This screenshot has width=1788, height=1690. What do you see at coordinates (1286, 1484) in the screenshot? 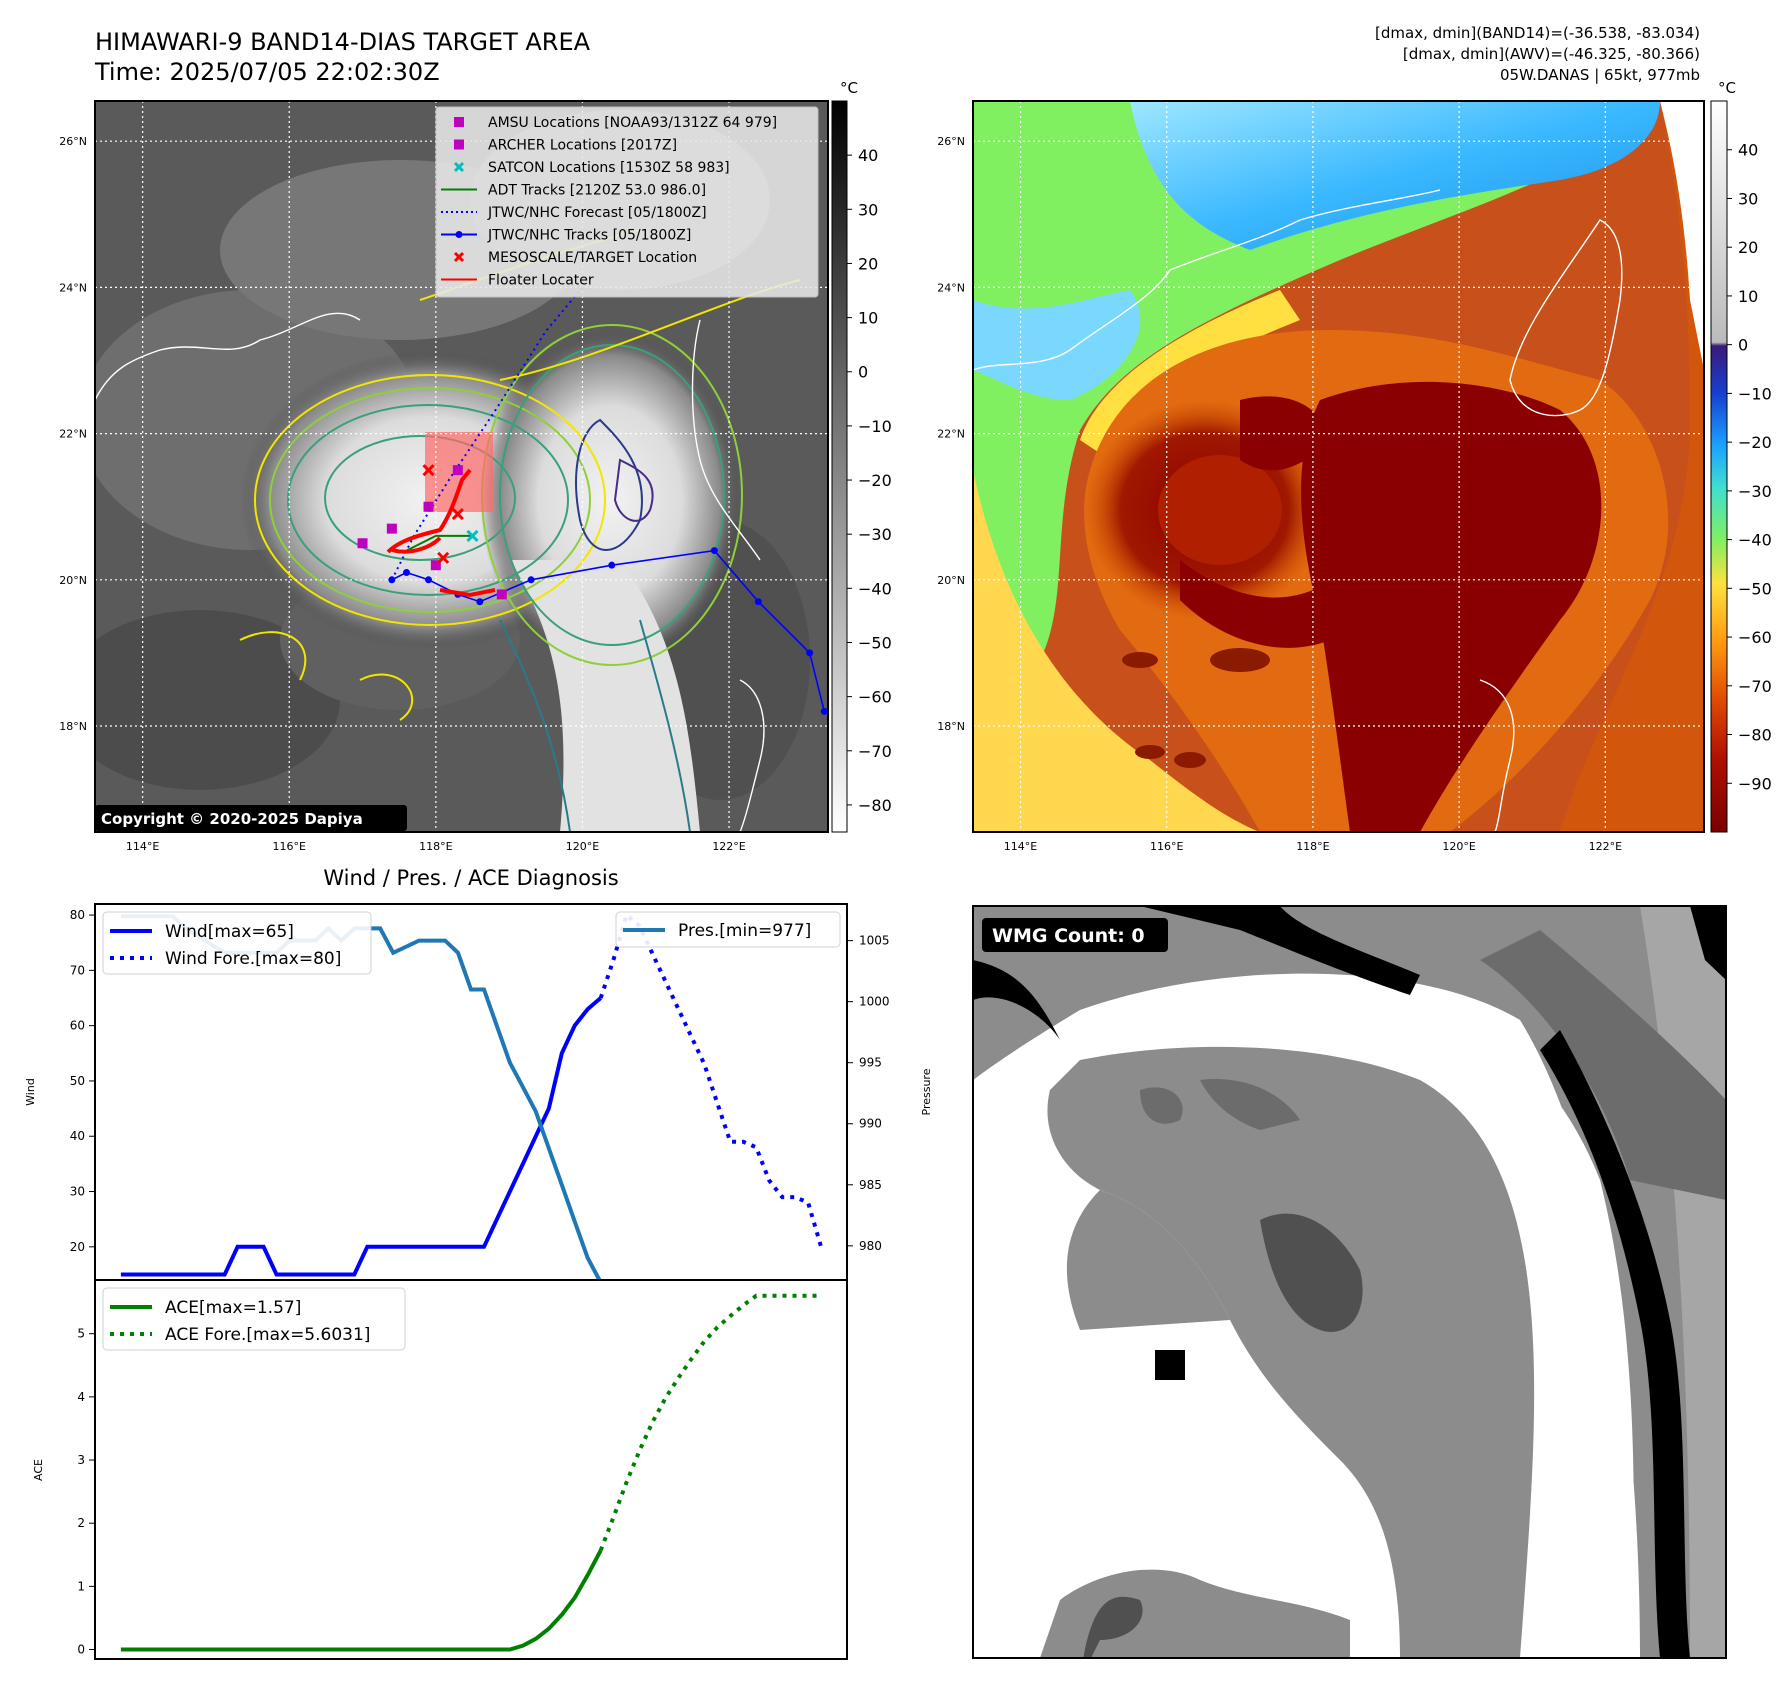
I see `wmg-white-hole` at bounding box center [1286, 1484].